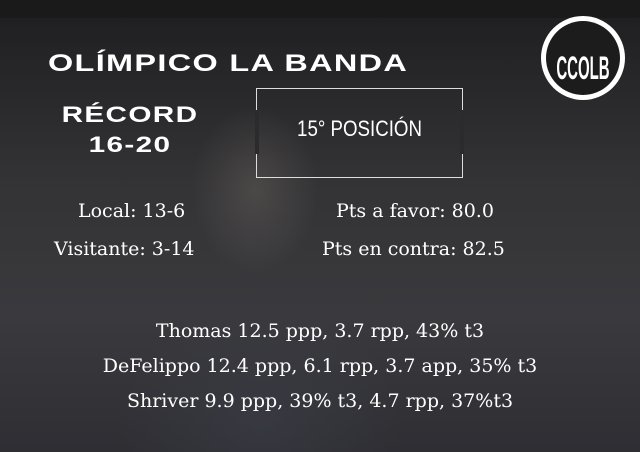 Image resolution: width=640 pixels, height=452 pixels. What do you see at coordinates (582, 69) in the screenshot?
I see `svg-text: CCOLB` at bounding box center [582, 69].